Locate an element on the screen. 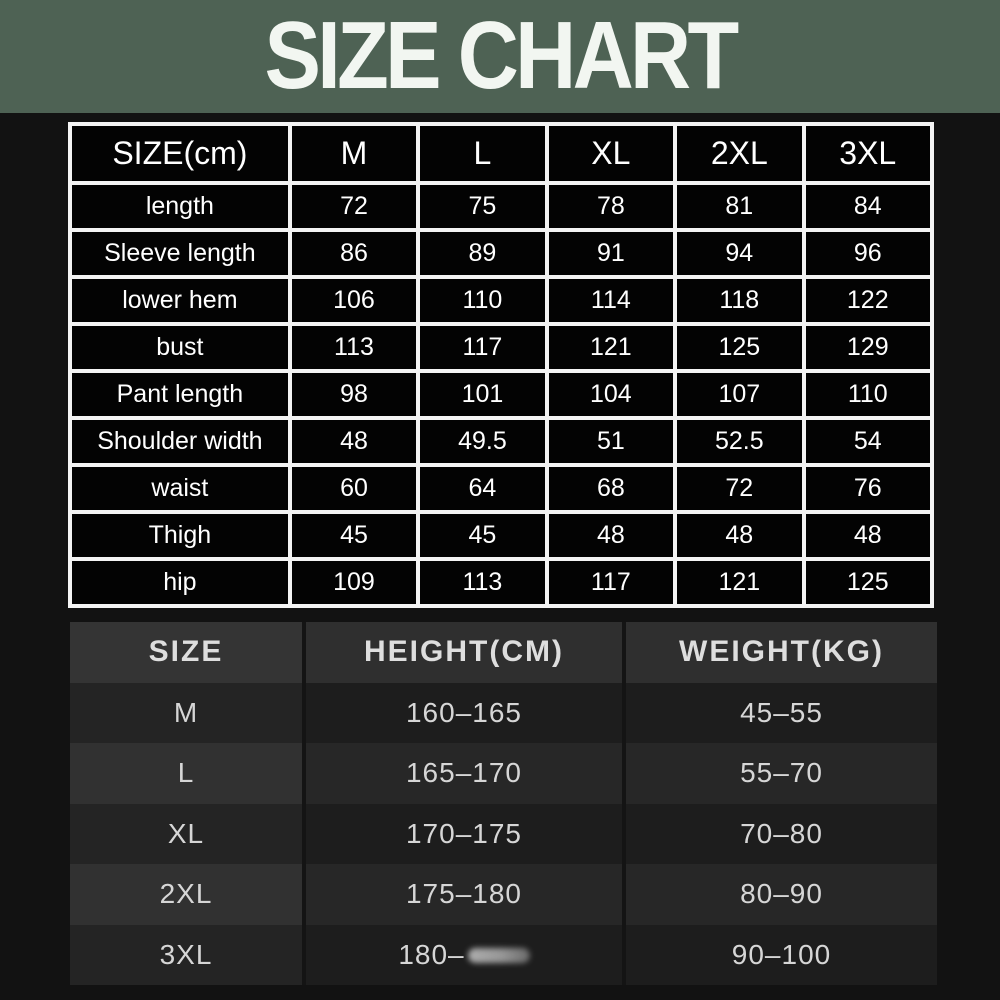  fit-height-cell: 160–165 is located at coordinates (464, 712).